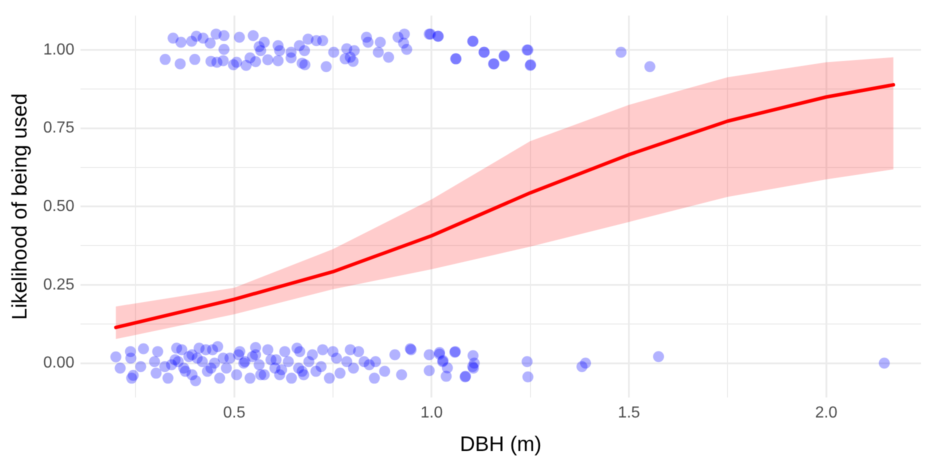  What do you see at coordinates (58, 363) in the screenshot?
I see `y-tick-label: 0.00` at bounding box center [58, 363].